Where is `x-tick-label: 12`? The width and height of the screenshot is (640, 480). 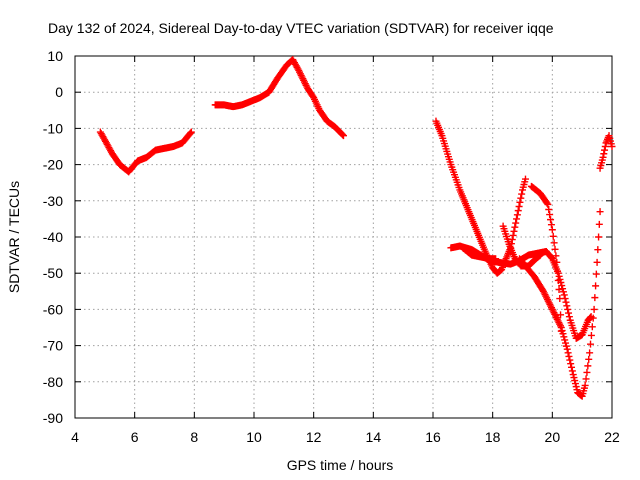
x-tick-label: 12 is located at coordinates (314, 437).